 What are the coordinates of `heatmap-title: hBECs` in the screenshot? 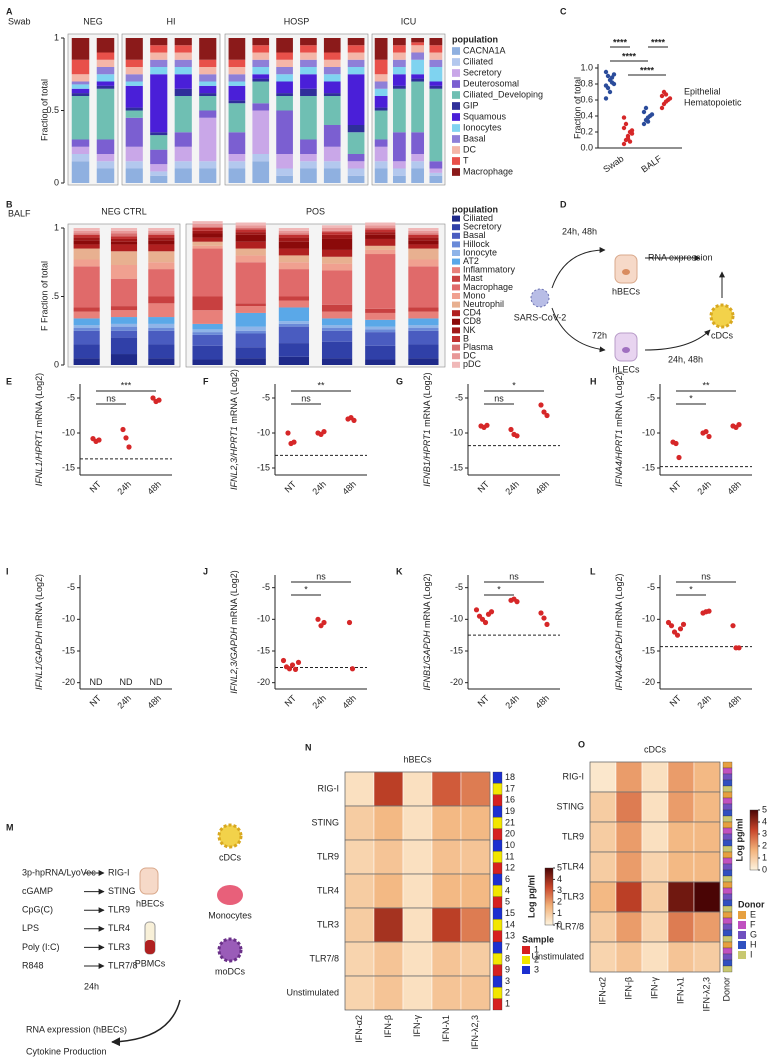 It's located at (417, 759).